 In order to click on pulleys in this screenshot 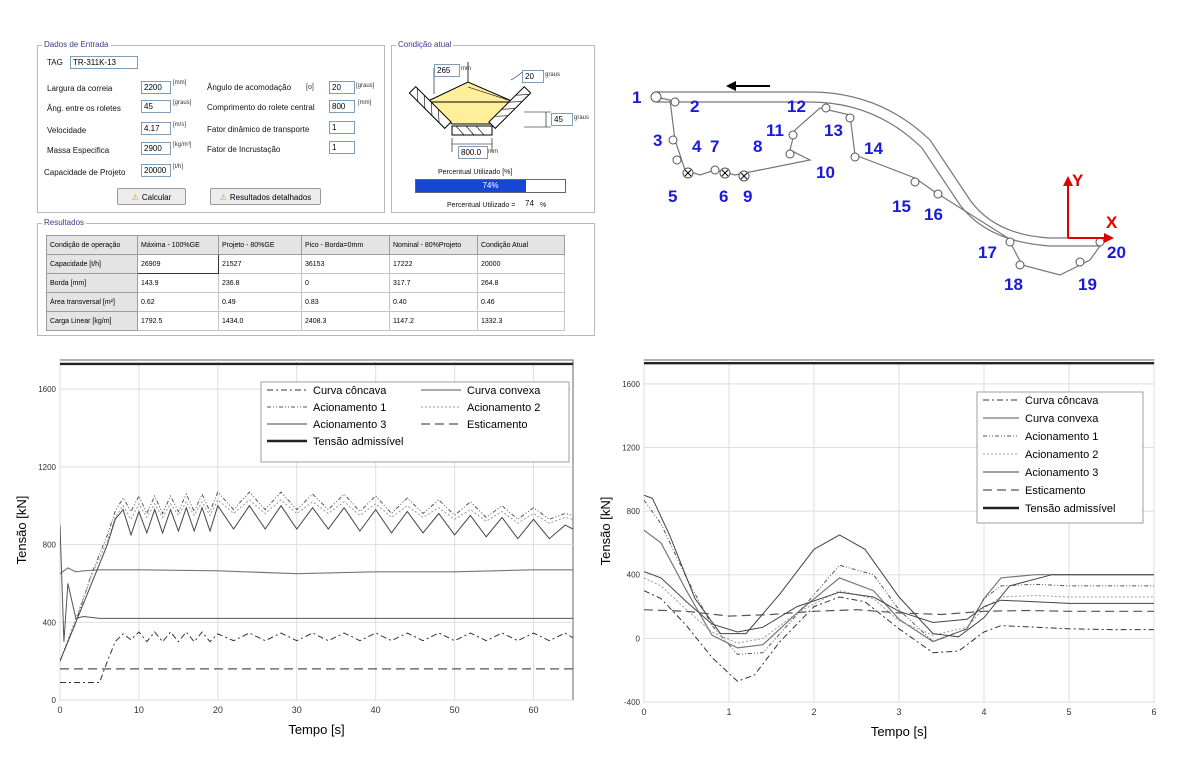, I will do `click(877, 180)`.